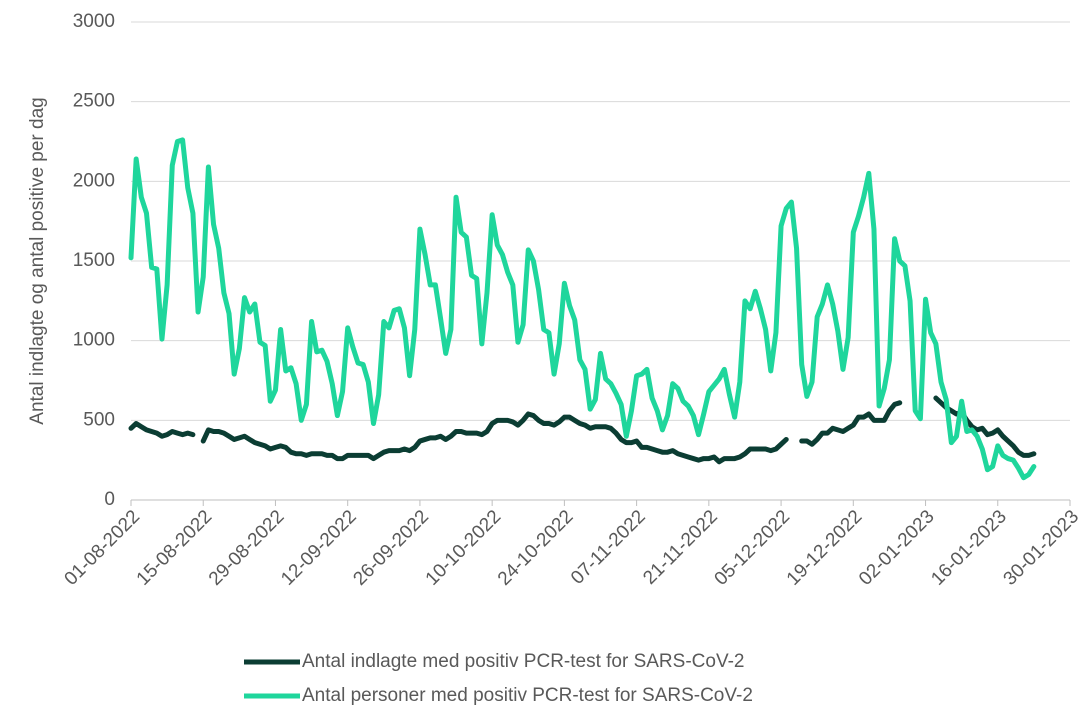  I want to click on x-tick-label: 16-01-2023, so click(969, 548).